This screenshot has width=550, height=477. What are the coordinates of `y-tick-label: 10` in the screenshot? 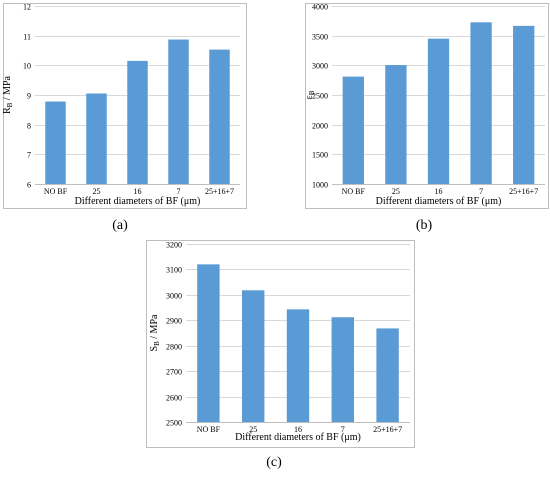 It's located at (27, 66).